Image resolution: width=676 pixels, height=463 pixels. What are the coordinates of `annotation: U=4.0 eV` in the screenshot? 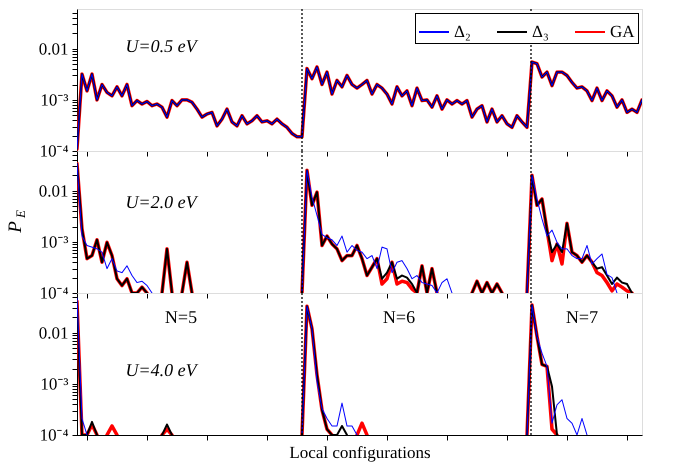 It's located at (162, 370).